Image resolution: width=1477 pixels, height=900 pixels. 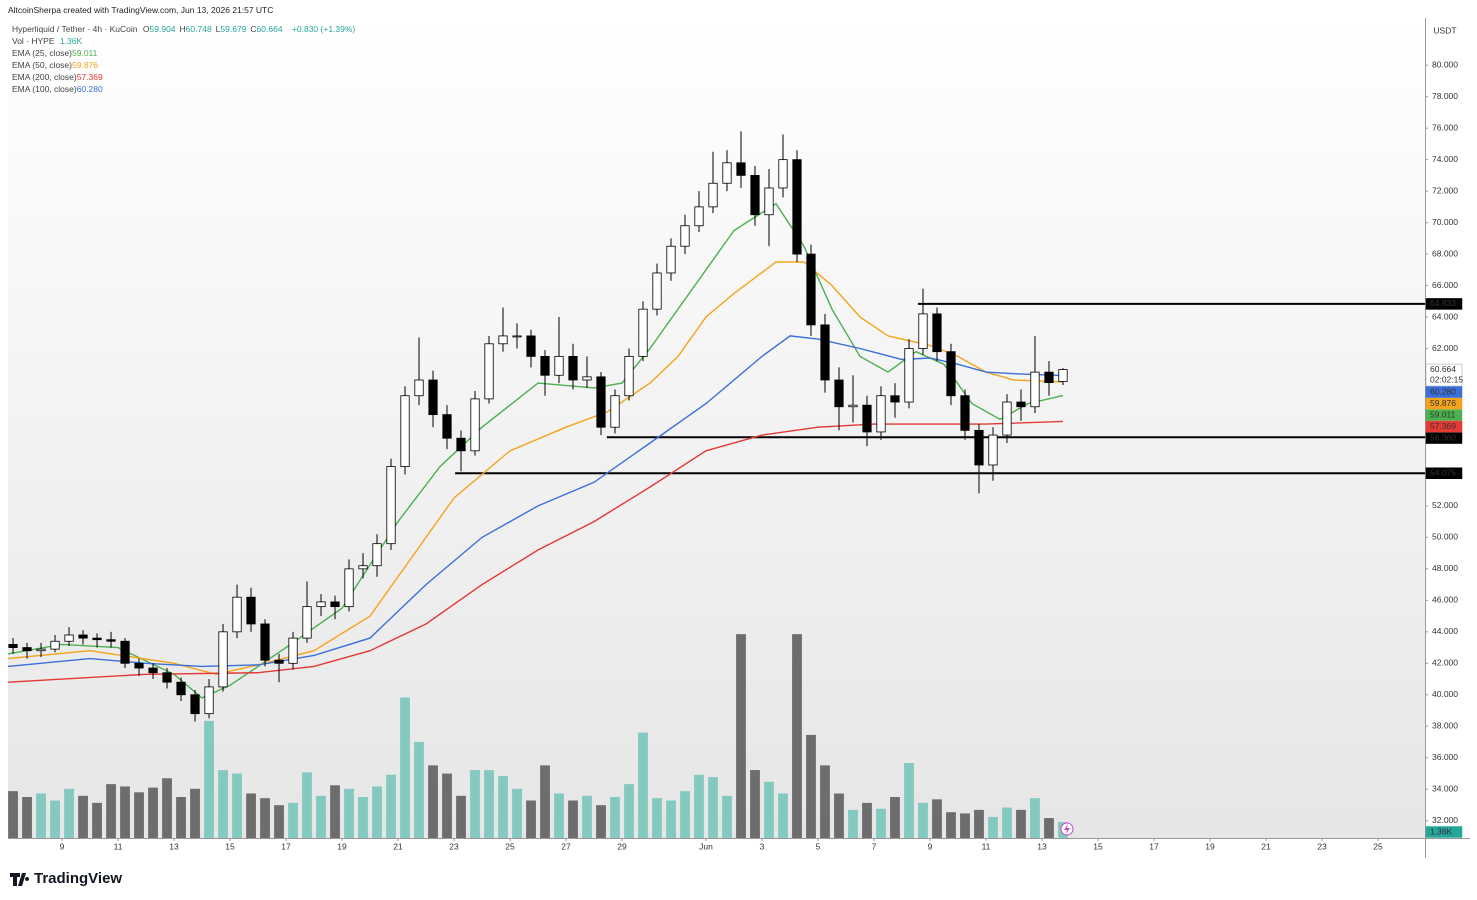 What do you see at coordinates (162, 29) in the screenshot?
I see `ohlc-value: 59.904` at bounding box center [162, 29].